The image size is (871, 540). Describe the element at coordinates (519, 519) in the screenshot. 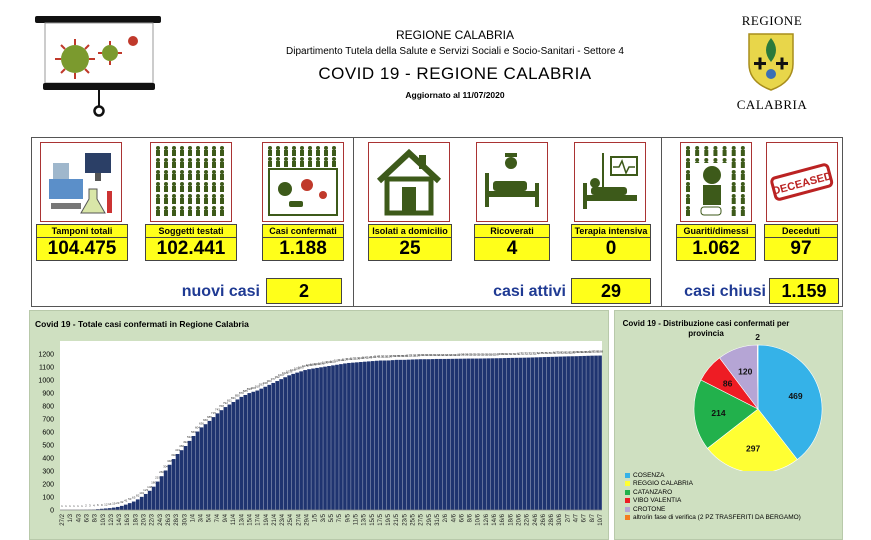

I see `x-tick-label: 20/6` at that location.